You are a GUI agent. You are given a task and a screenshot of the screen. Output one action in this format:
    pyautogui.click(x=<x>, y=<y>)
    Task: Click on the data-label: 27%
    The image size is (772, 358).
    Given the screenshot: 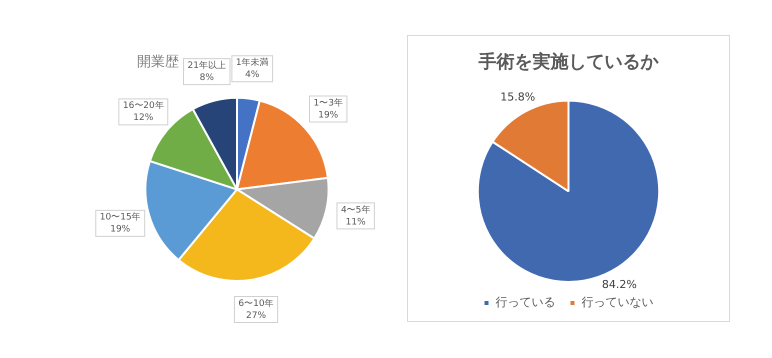 What is the action you would take?
    pyautogui.click(x=256, y=315)
    